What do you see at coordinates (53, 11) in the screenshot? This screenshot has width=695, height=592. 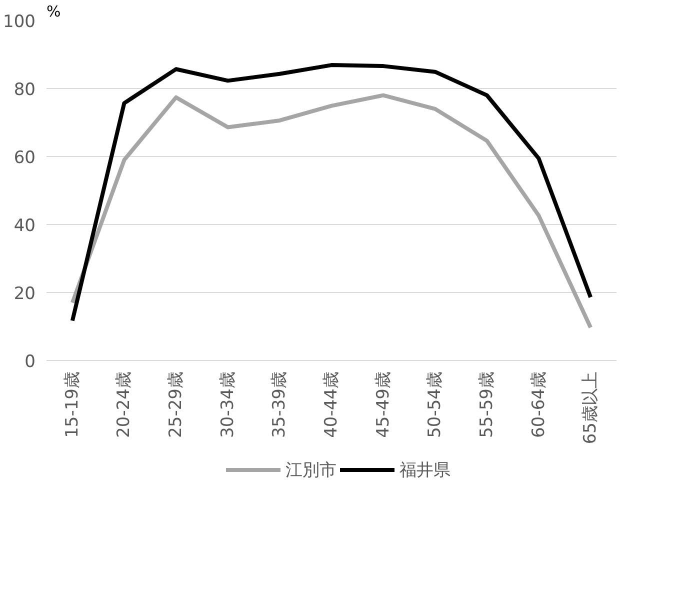 I see `y-axis-title: %` at bounding box center [53, 11].